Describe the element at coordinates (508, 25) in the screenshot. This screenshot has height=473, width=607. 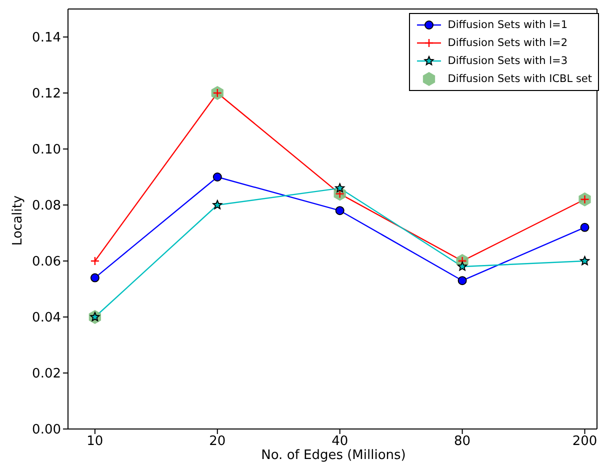
I see `legend-label: Diffusion Sets with l=1` at that location.